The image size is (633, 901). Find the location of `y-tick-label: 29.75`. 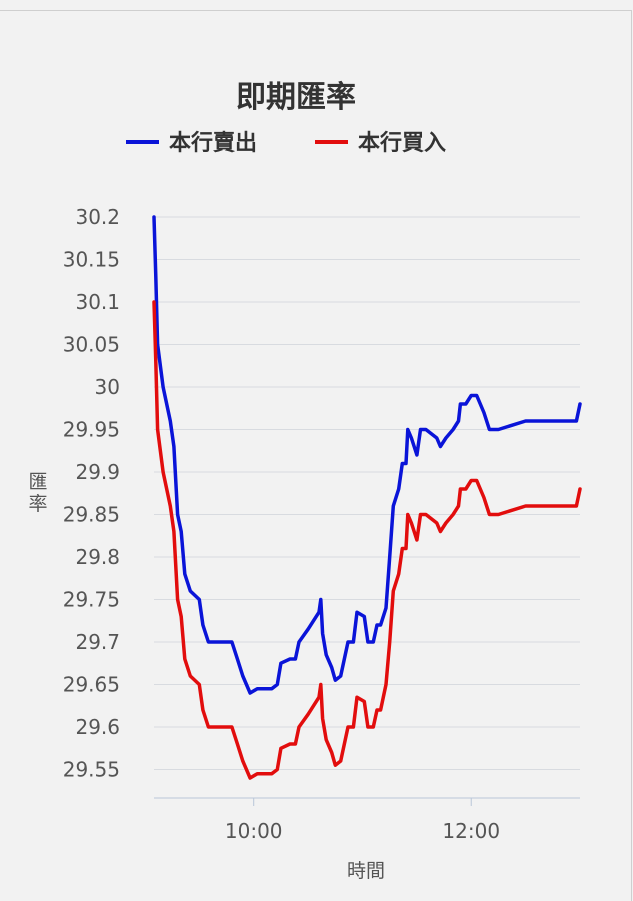

y-tick-label: 29.75 is located at coordinates (91, 600).